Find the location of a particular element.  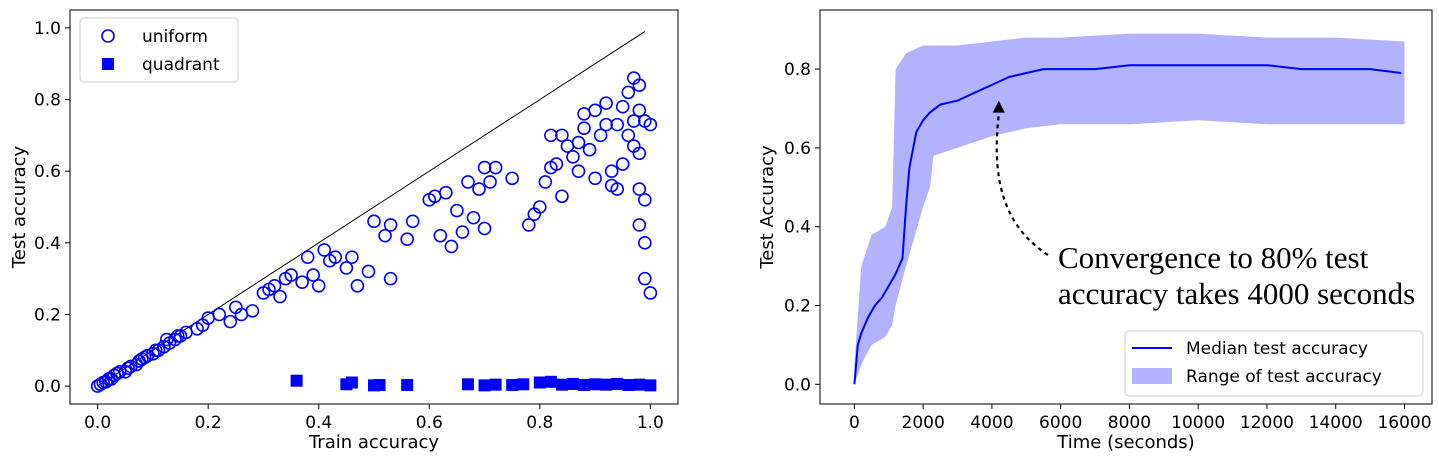

x-tick-label: 8000 is located at coordinates (1129, 423).